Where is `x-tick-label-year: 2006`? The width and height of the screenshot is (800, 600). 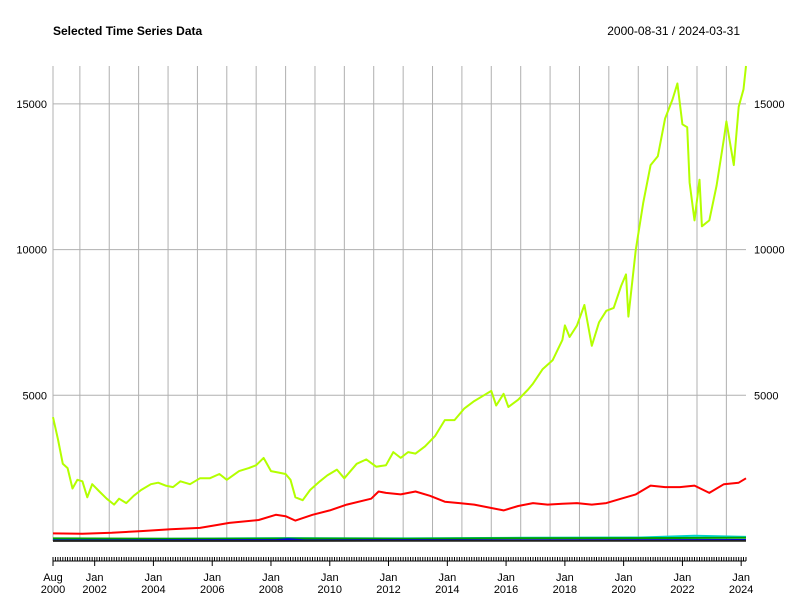 x-tick-label-year: 2006 is located at coordinates (212, 590).